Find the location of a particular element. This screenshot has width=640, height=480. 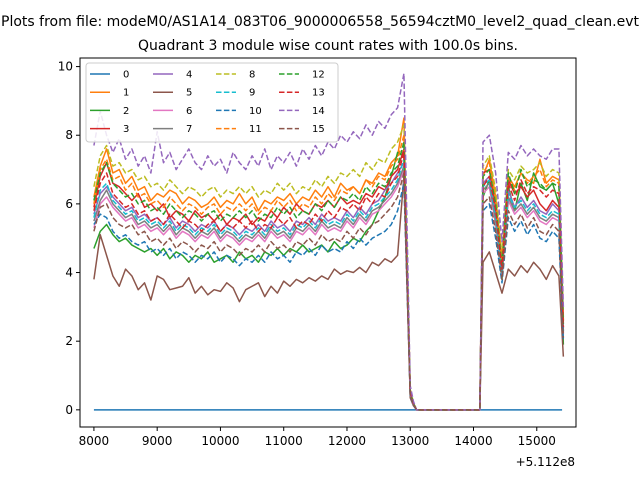

x-axis-offset-label: +5.112e8 is located at coordinates (545, 462).